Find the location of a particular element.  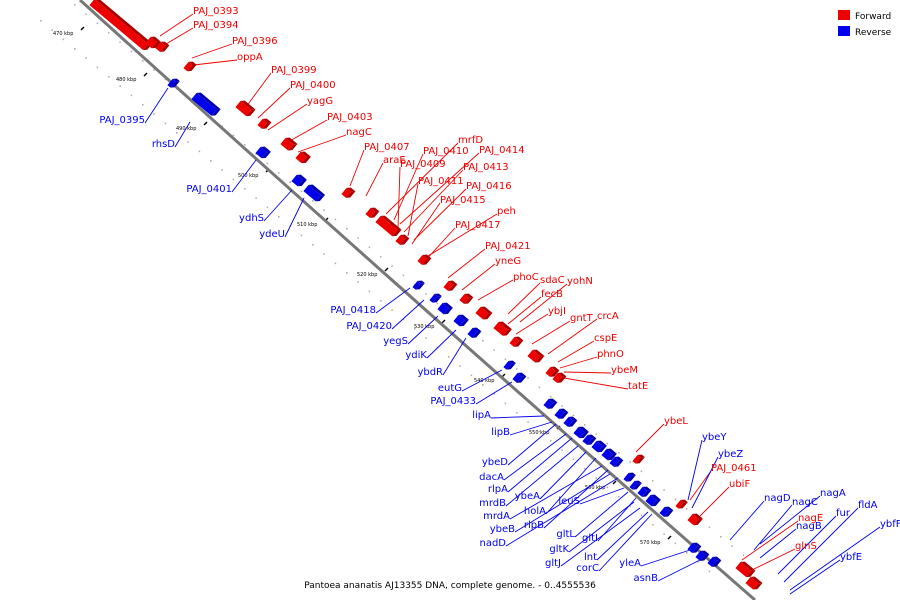

gene-label: ybdR is located at coordinates (430, 372).